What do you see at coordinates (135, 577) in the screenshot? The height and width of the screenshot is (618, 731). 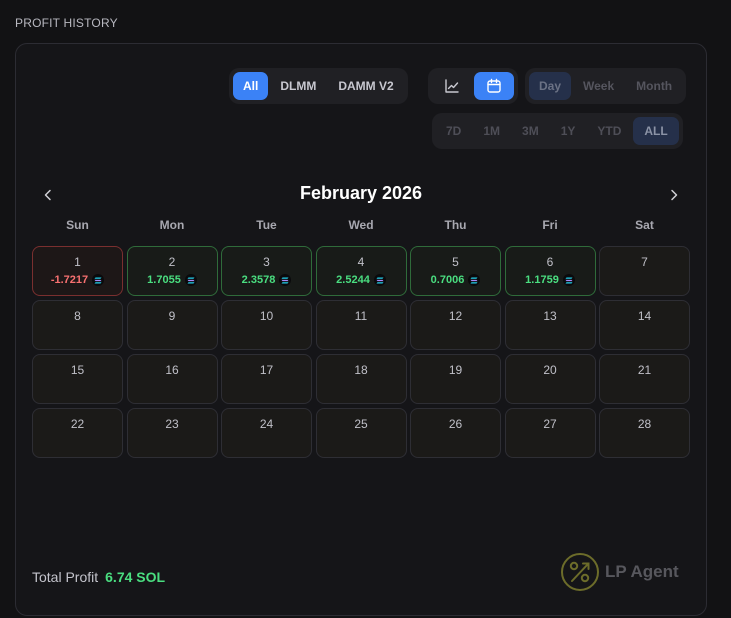 I see `total-profit-value: 6.74 SOL` at bounding box center [135, 577].